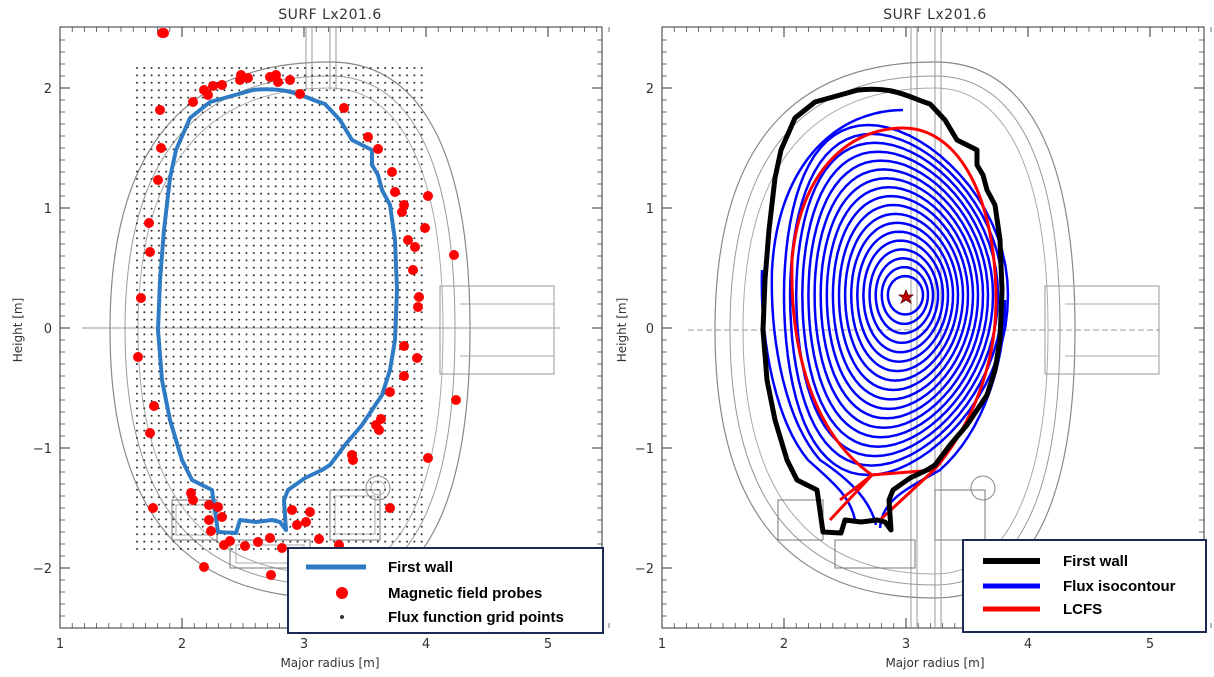 Image resolution: width=1214 pixels, height=677 pixels. What do you see at coordinates (342, 617) in the screenshot?
I see `legend-dot-grid` at bounding box center [342, 617].